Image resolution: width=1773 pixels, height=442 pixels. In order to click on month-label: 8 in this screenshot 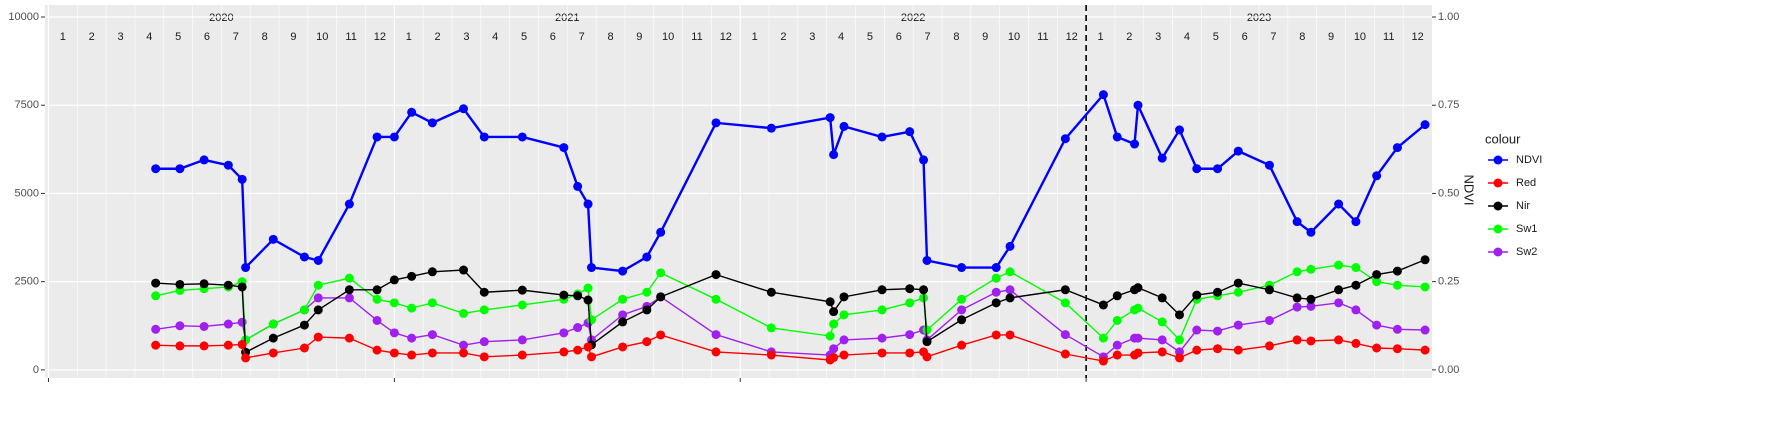, I will do `click(956, 37)`.